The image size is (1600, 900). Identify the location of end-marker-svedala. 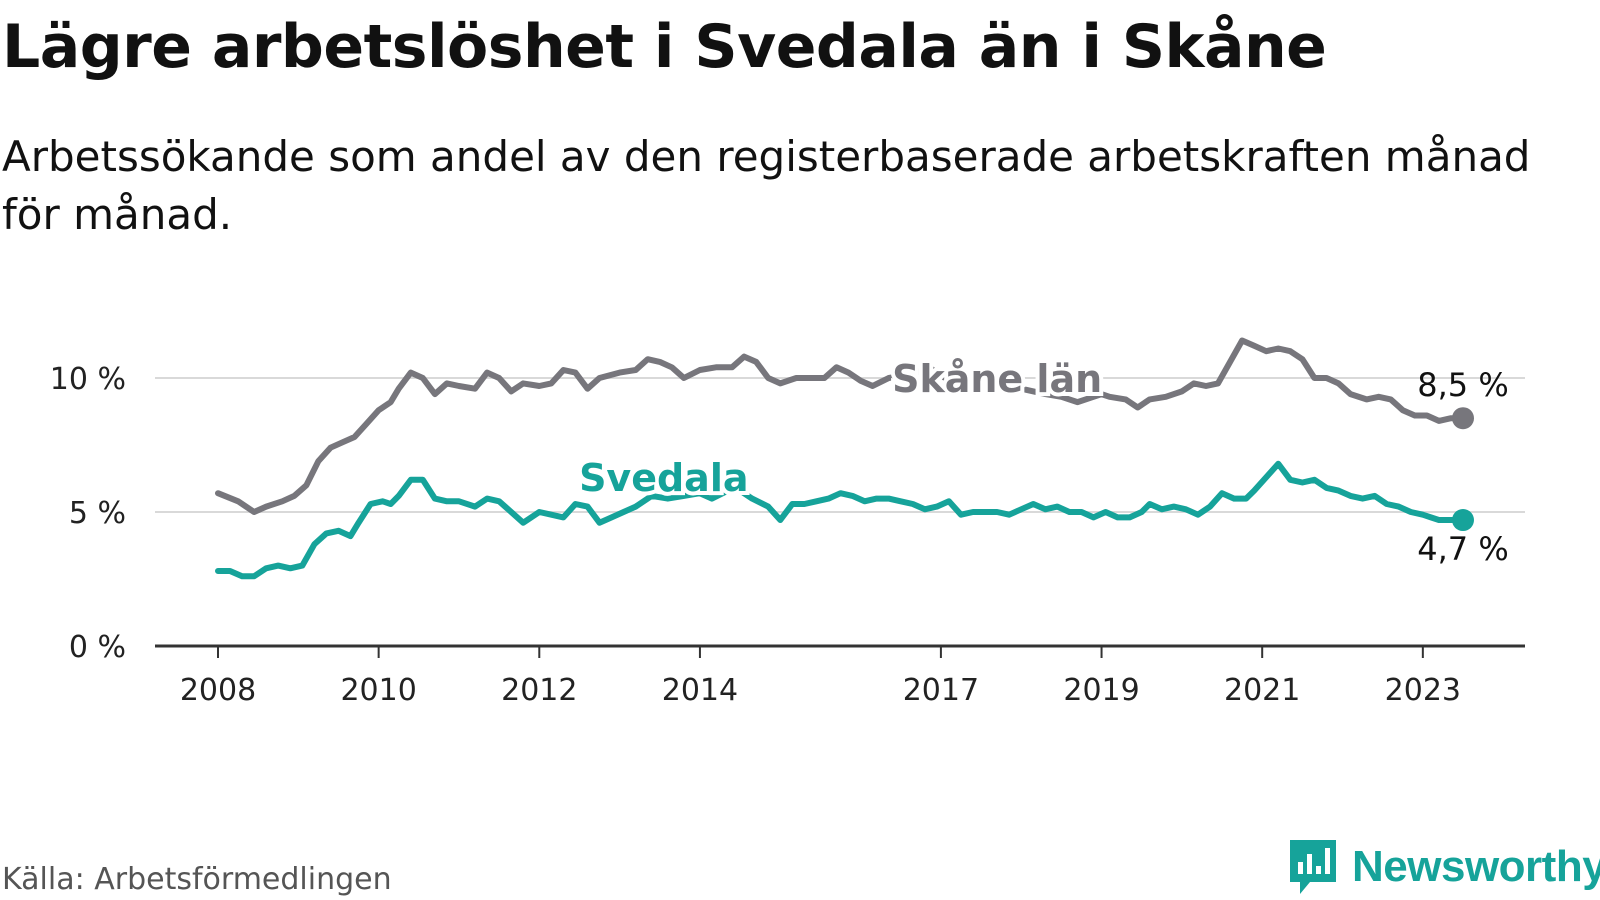
(1463, 520).